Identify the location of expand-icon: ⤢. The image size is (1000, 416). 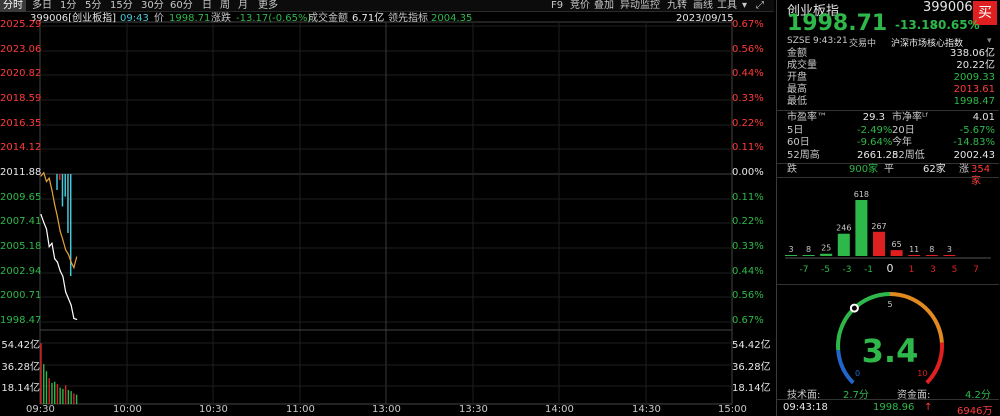
(760, 5).